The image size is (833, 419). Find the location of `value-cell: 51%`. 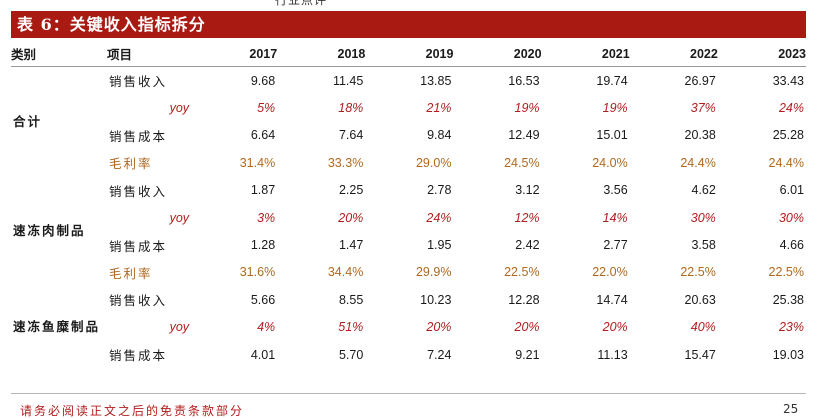

value-cell: 51% is located at coordinates (351, 327).